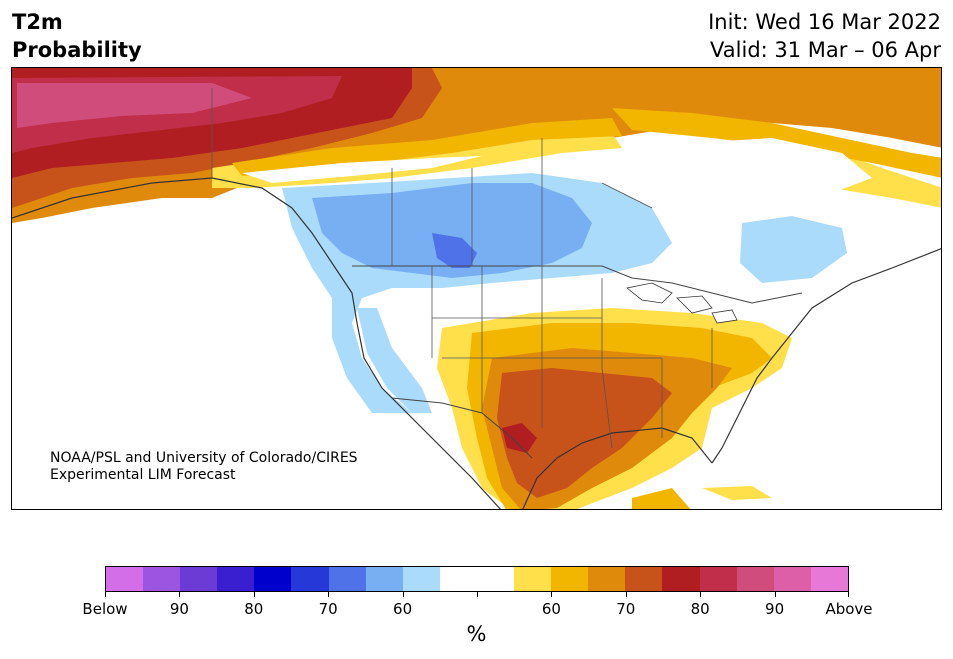  I want to click on white-hudson, so click(782, 168).